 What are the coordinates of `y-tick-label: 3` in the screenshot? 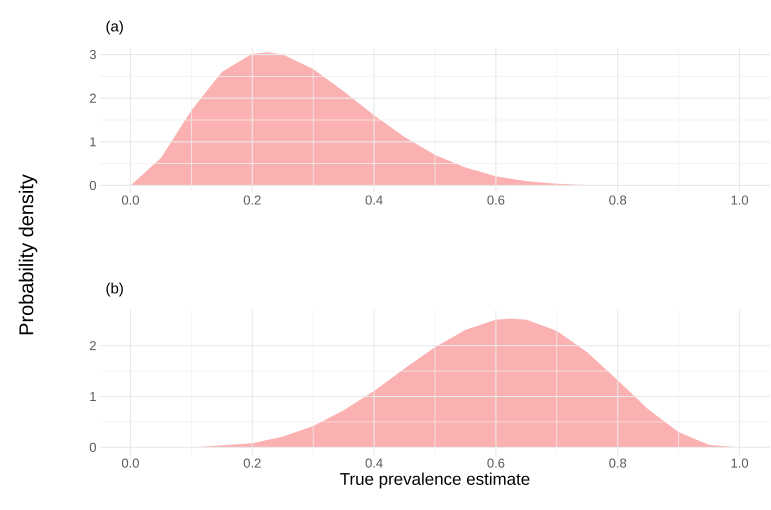 It's located at (93, 55).